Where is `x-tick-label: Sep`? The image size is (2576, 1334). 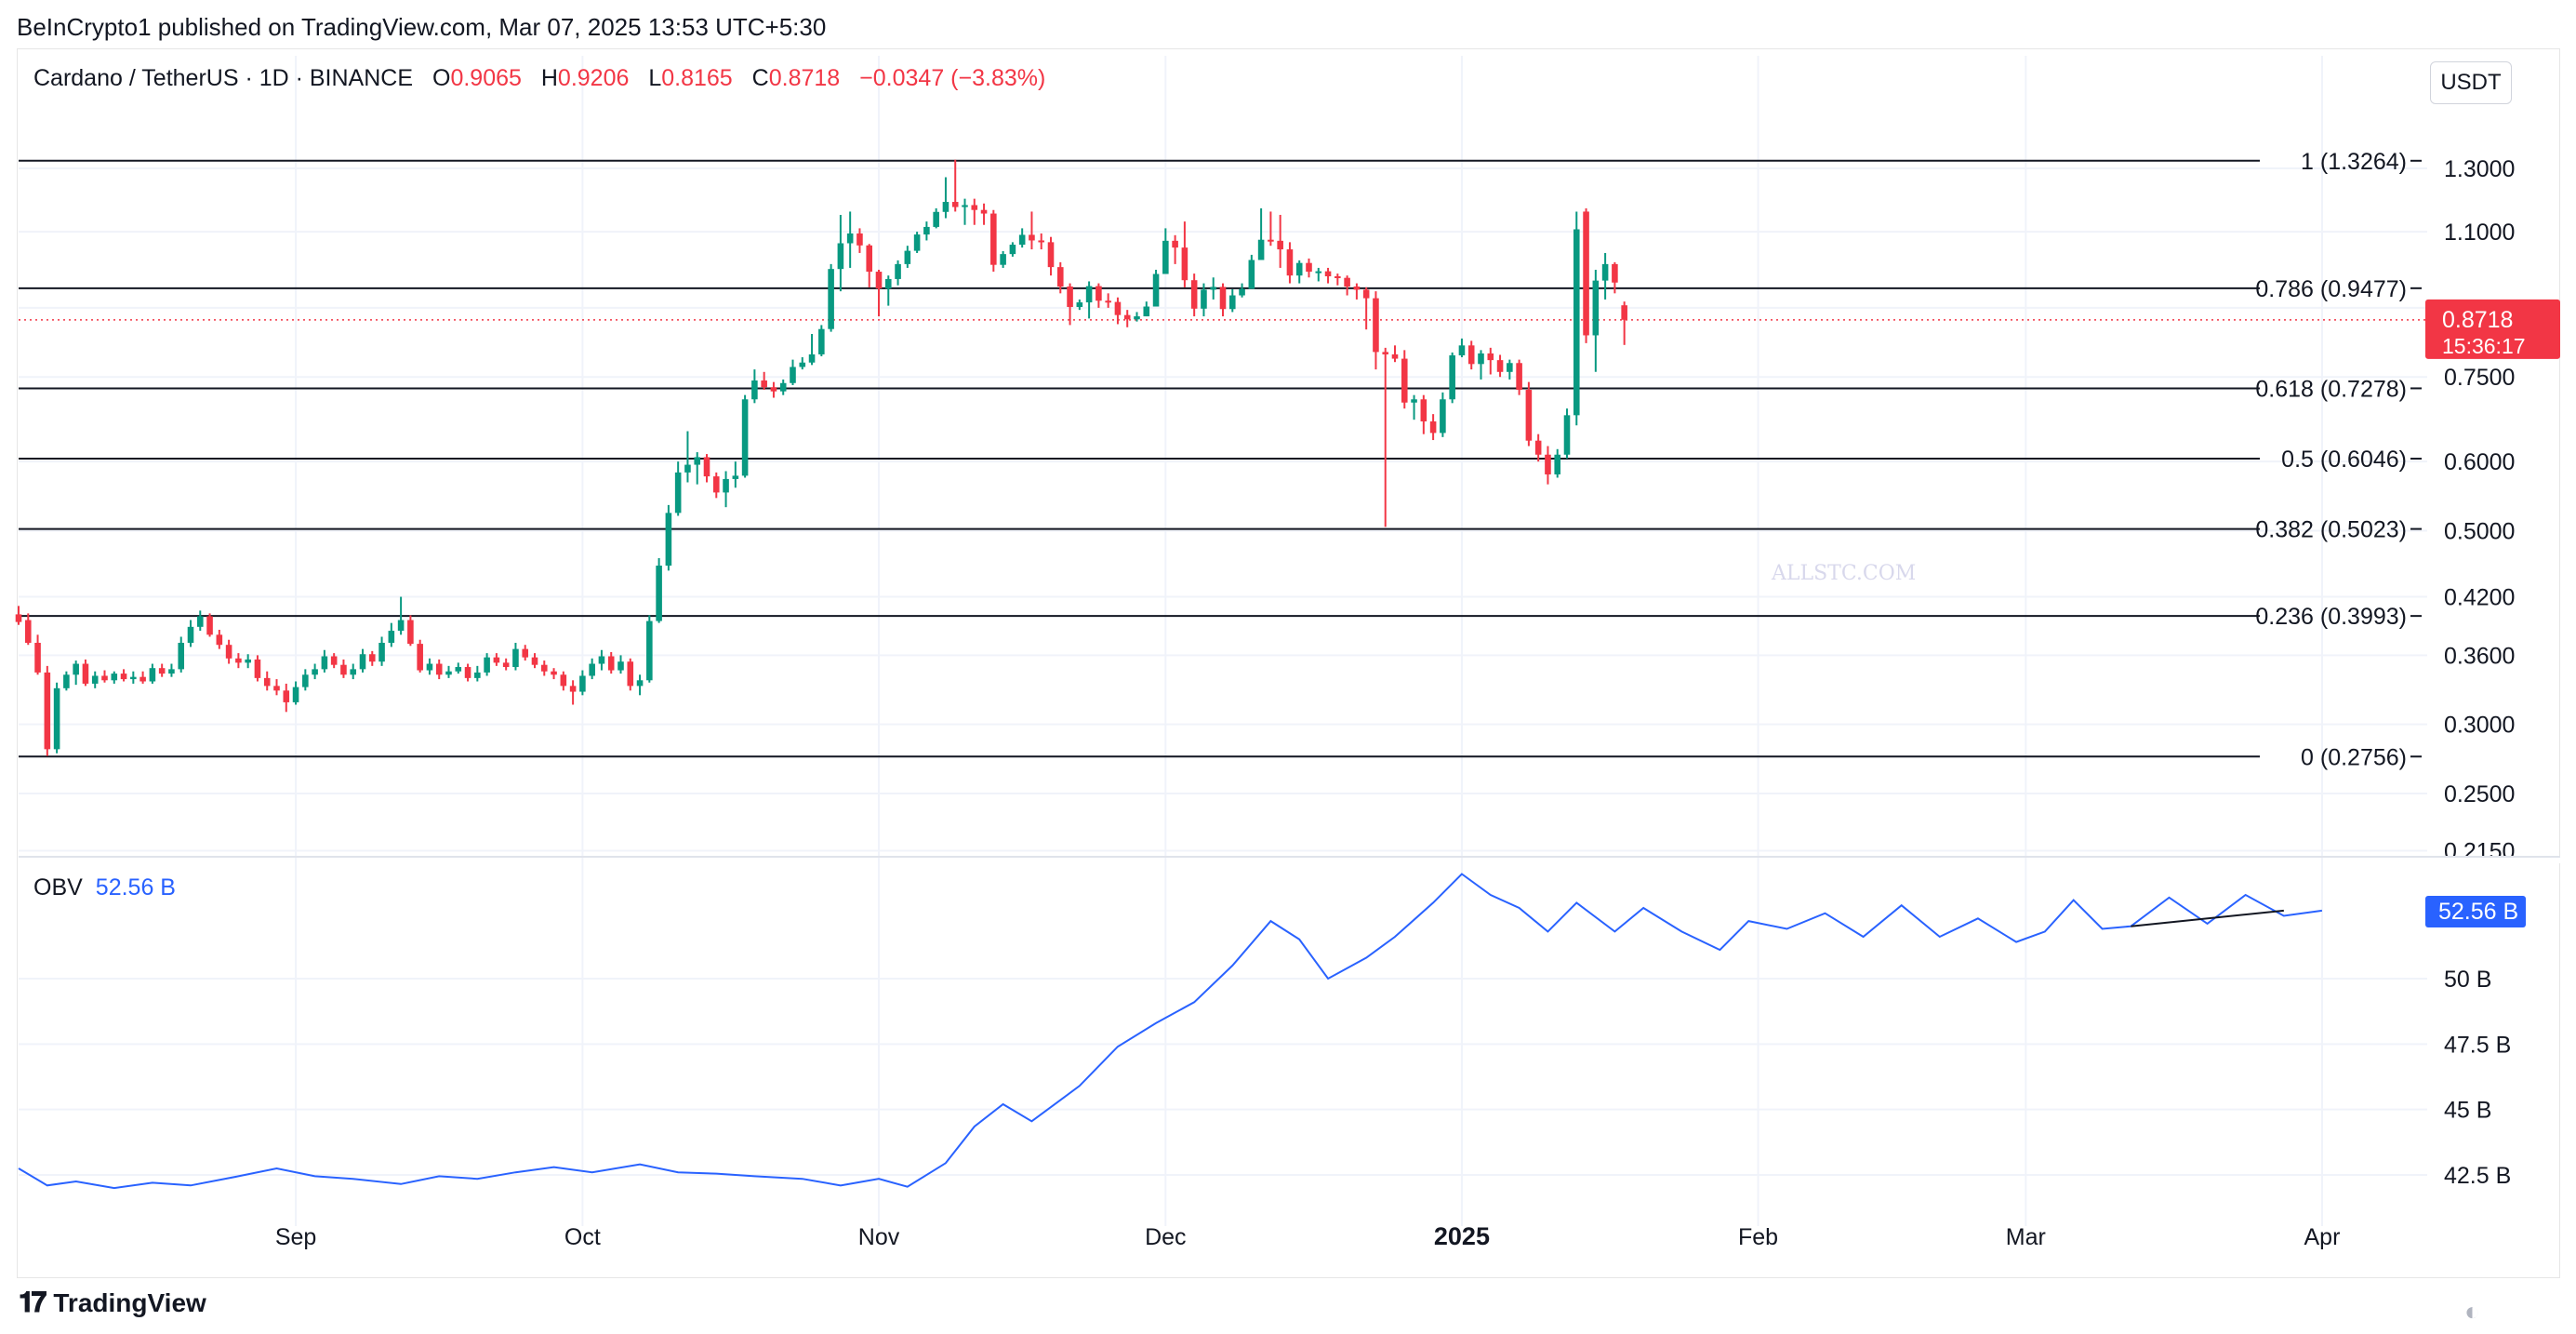
x-tick-label: Sep is located at coordinates (295, 1237).